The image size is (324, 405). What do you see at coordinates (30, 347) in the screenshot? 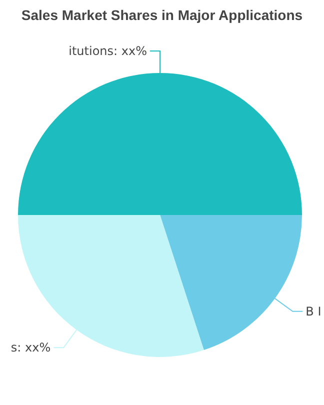
I see `slice-label: s: xx%` at bounding box center [30, 347].